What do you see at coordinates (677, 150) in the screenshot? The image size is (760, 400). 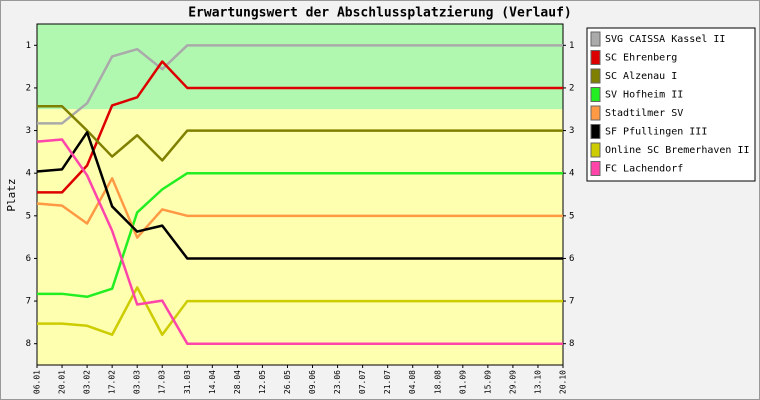 I see `legend-label: Online SC Bremerhaven II` at bounding box center [677, 150].